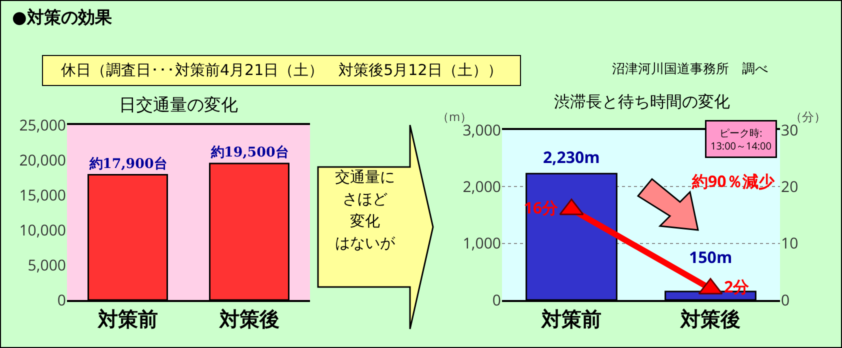 This screenshot has width=842, height=348. I want to click on y-tick-label: 25,000, so click(42, 125).